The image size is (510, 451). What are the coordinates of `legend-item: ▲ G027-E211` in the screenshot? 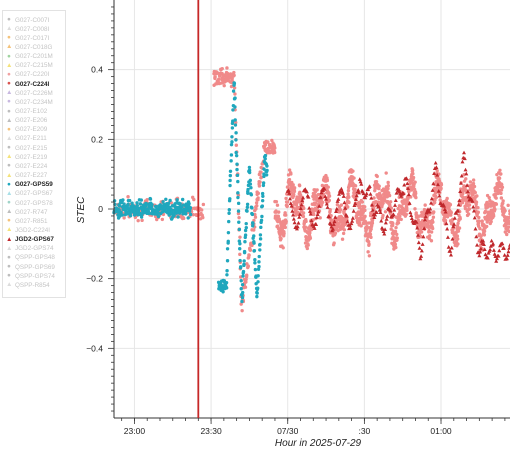 It's located at (26, 139).